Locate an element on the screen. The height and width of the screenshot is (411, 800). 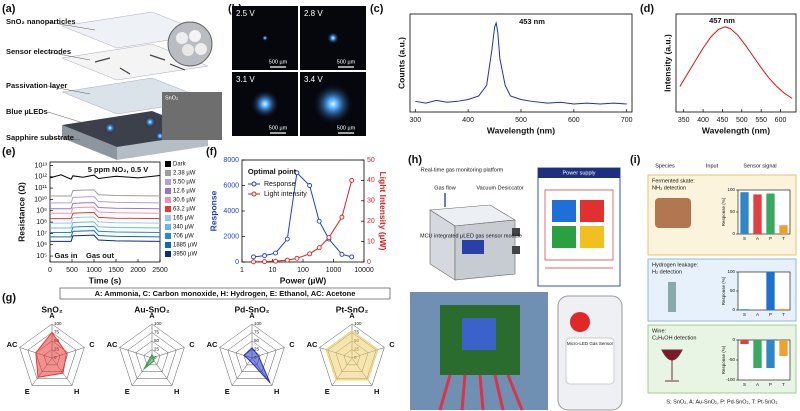
y-tick-label: 8000 is located at coordinates (231, 160).